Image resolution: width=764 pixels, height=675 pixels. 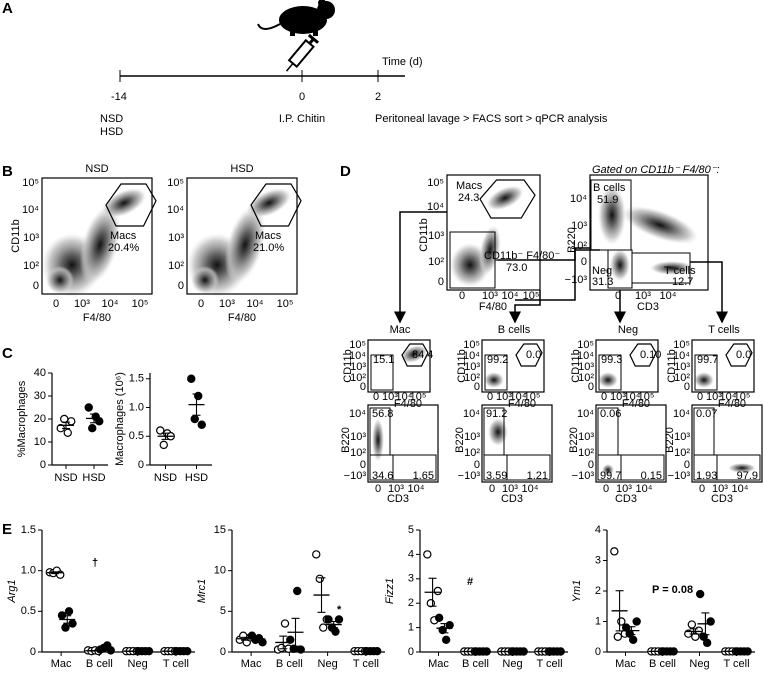 What do you see at coordinates (496, 414) in the screenshot?
I see `gate-value: 91.2` at bounding box center [496, 414].